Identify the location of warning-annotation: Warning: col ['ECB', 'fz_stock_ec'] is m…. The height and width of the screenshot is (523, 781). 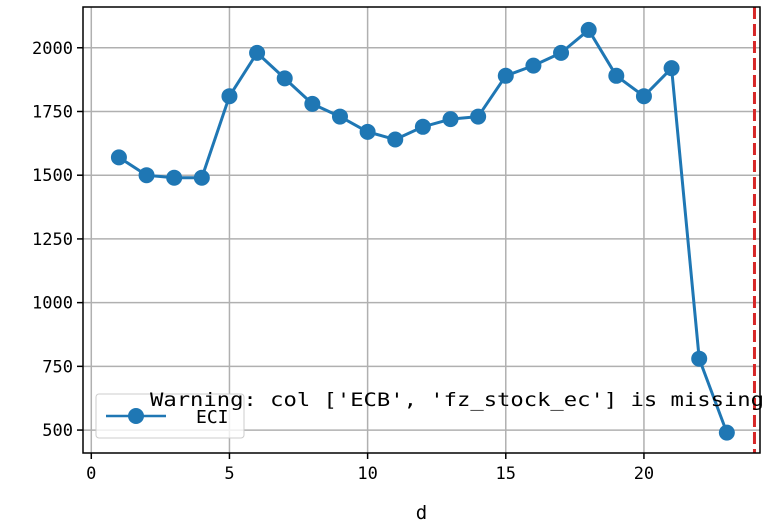
(457, 400).